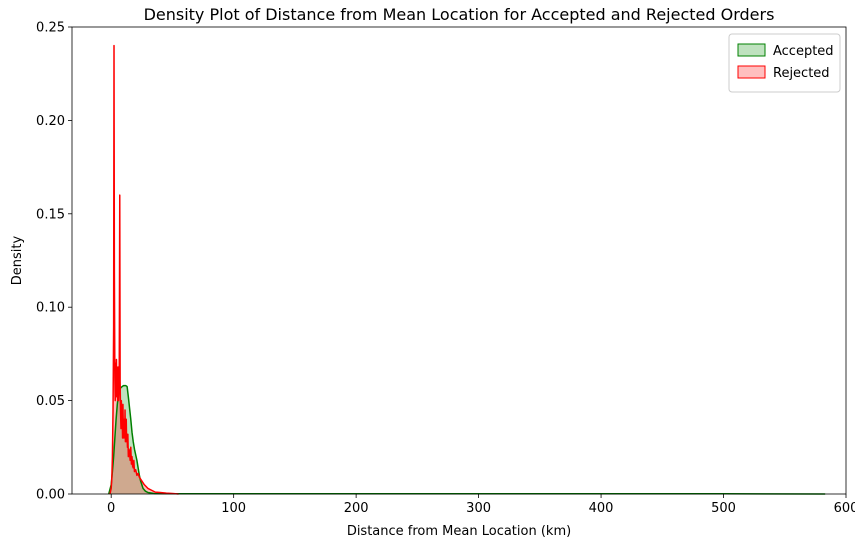 The height and width of the screenshot is (547, 855). What do you see at coordinates (50, 308) in the screenshot?
I see `y-tick-label: 0.10` at bounding box center [50, 308].